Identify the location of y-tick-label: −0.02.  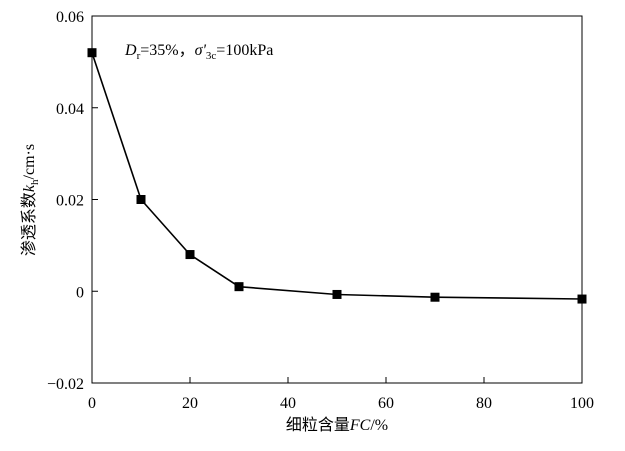
(65, 384).